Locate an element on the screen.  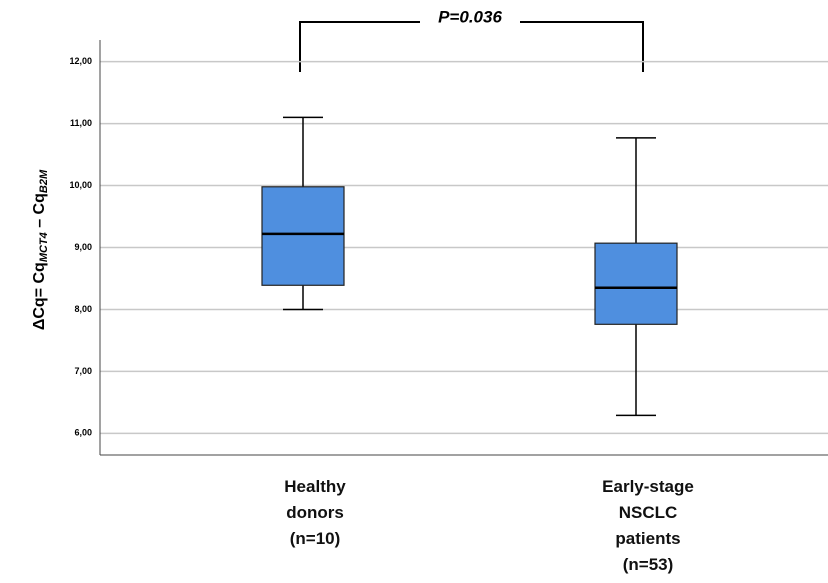
y-tick-label: 11,00 is located at coordinates (81, 123).